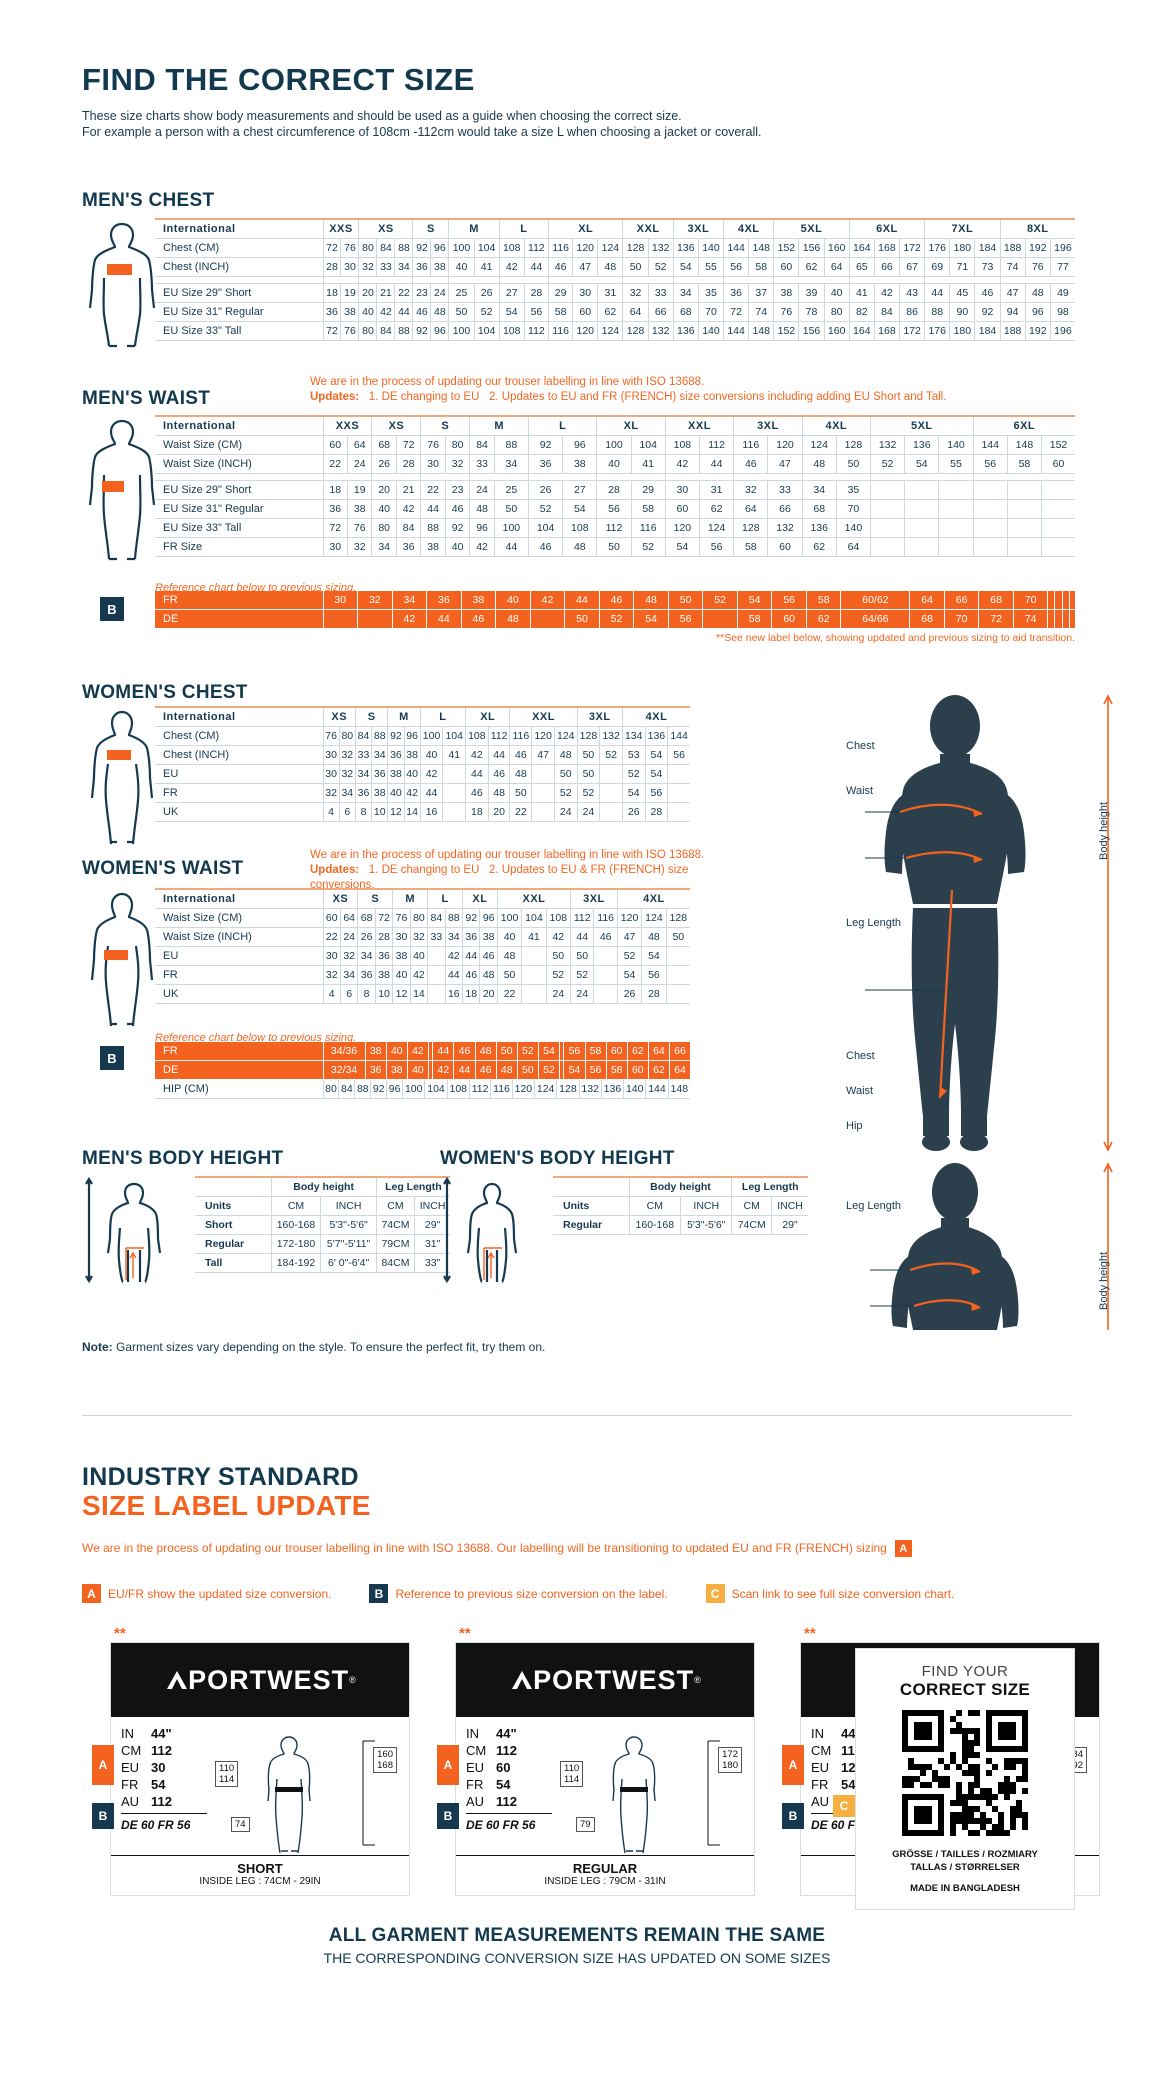  What do you see at coordinates (322, 1225) in the screenshot?
I see `bh-row: Short 160-168 5'3"-5'6" 74CM 29"` at bounding box center [322, 1225].